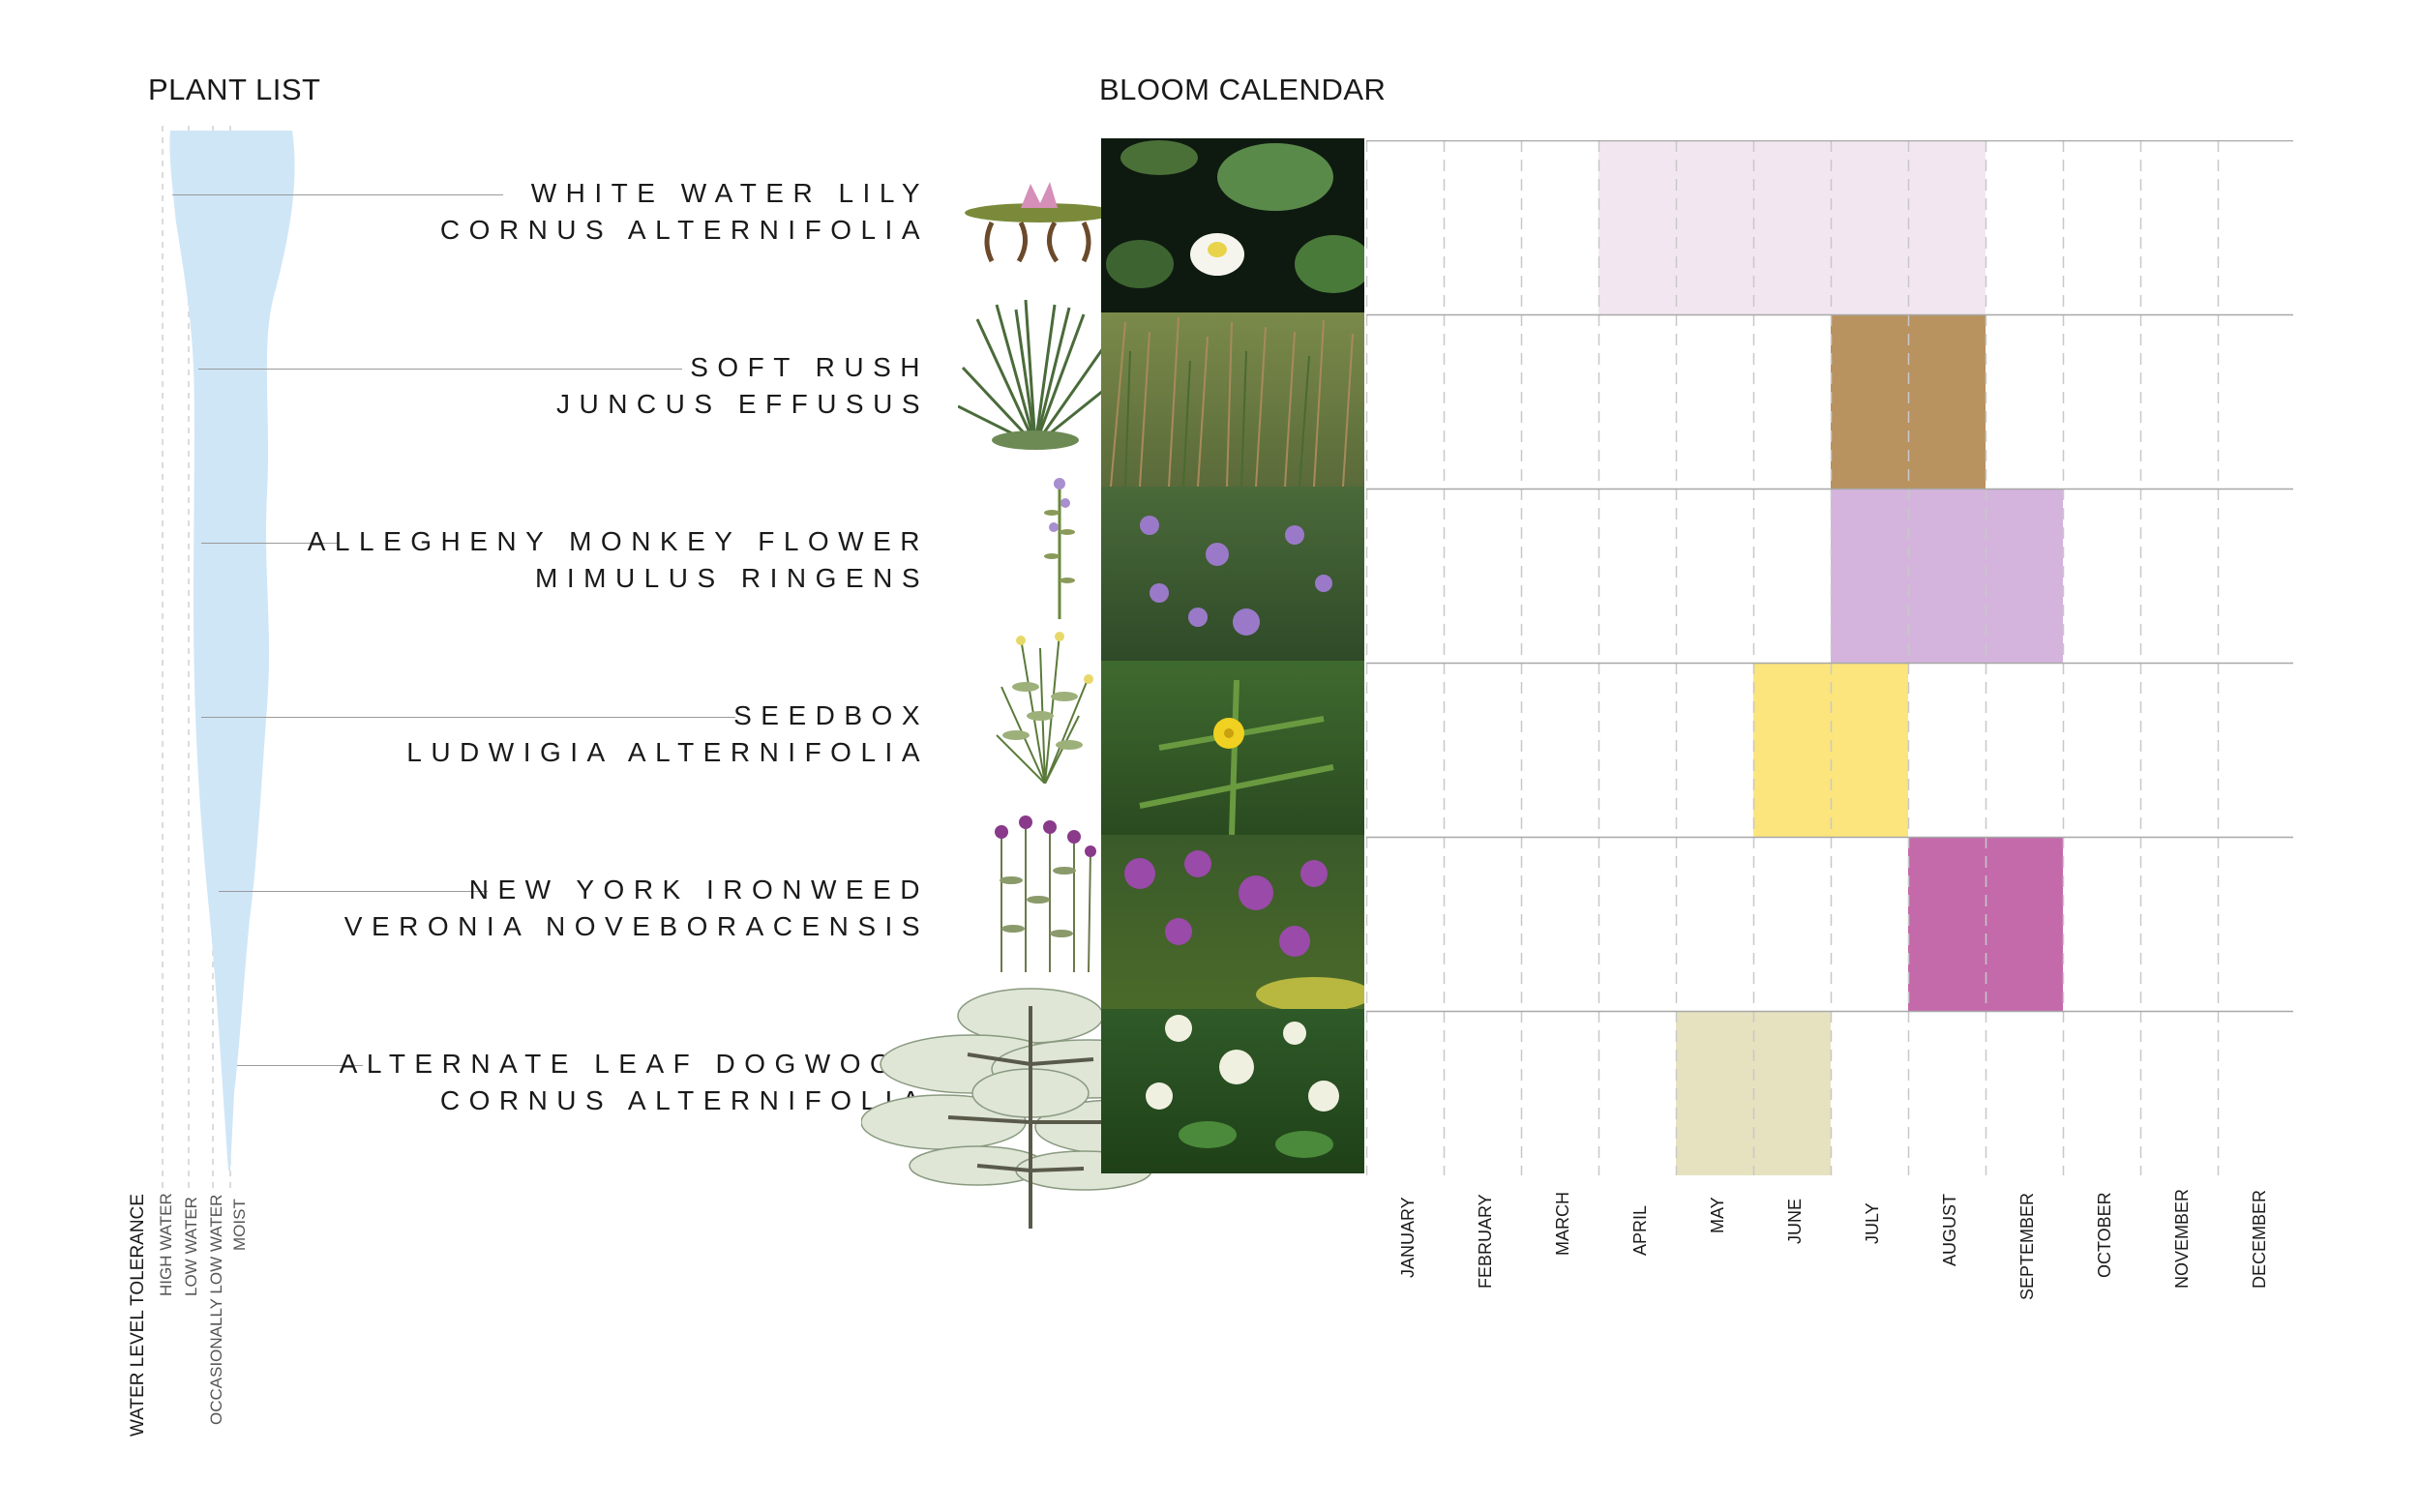 The width and height of the screenshot is (2419, 1512). What do you see at coordinates (1034, 375) in the screenshot?
I see `soft-rush-illustration` at bounding box center [1034, 375].